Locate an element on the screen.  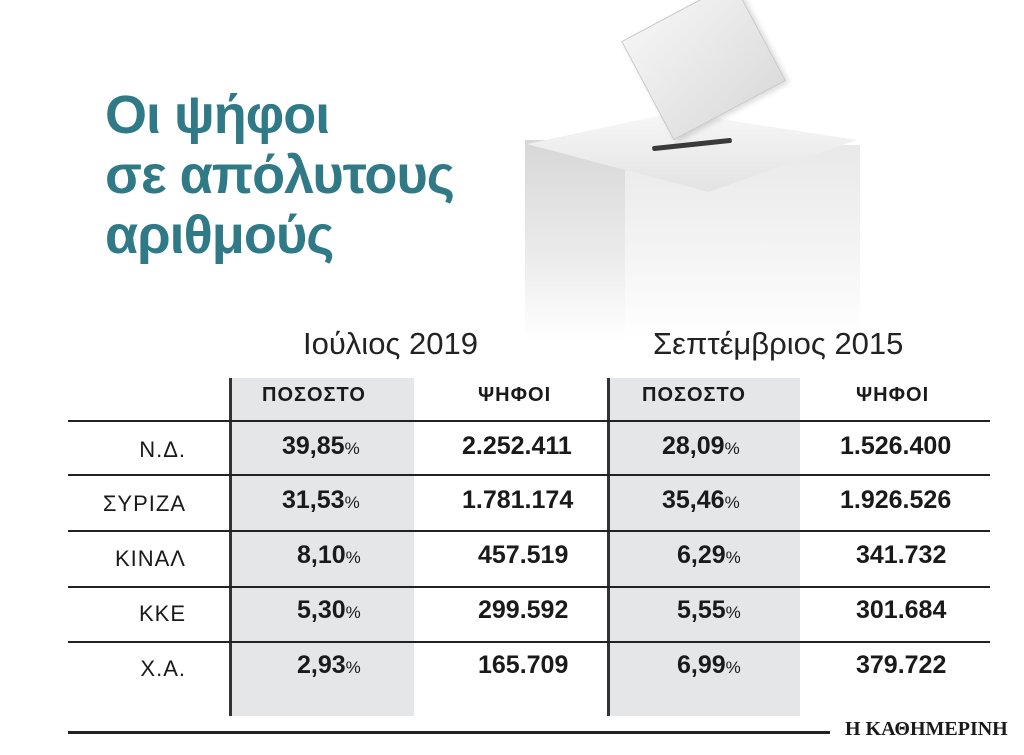
party-name: ΚΙΝΑΛ is located at coordinates (150, 558).